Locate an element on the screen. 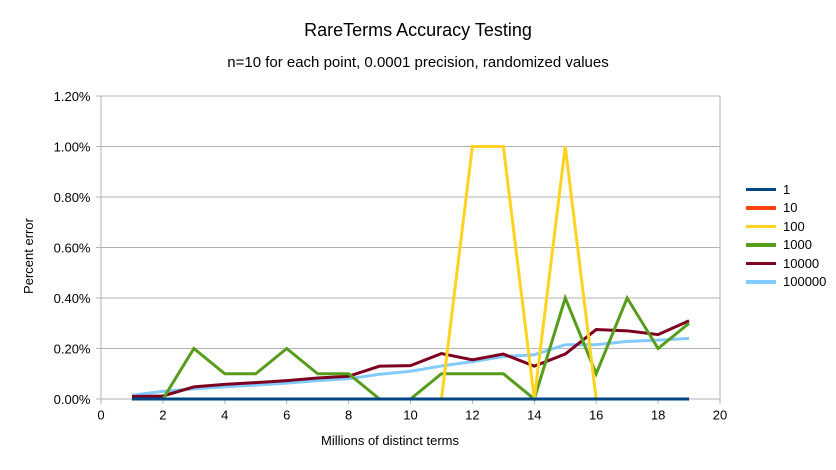 Image resolution: width=836 pixels, height=470 pixels. legend-label: 100000 is located at coordinates (805, 282).